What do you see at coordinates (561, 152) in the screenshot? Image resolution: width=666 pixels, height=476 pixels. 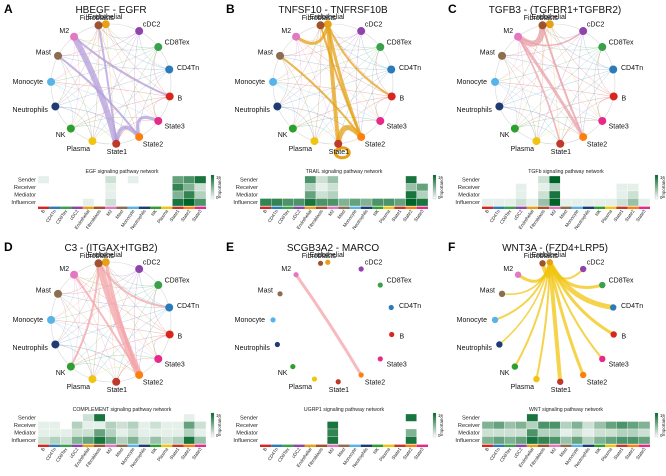 I see `node-label: State1` at bounding box center [561, 152].